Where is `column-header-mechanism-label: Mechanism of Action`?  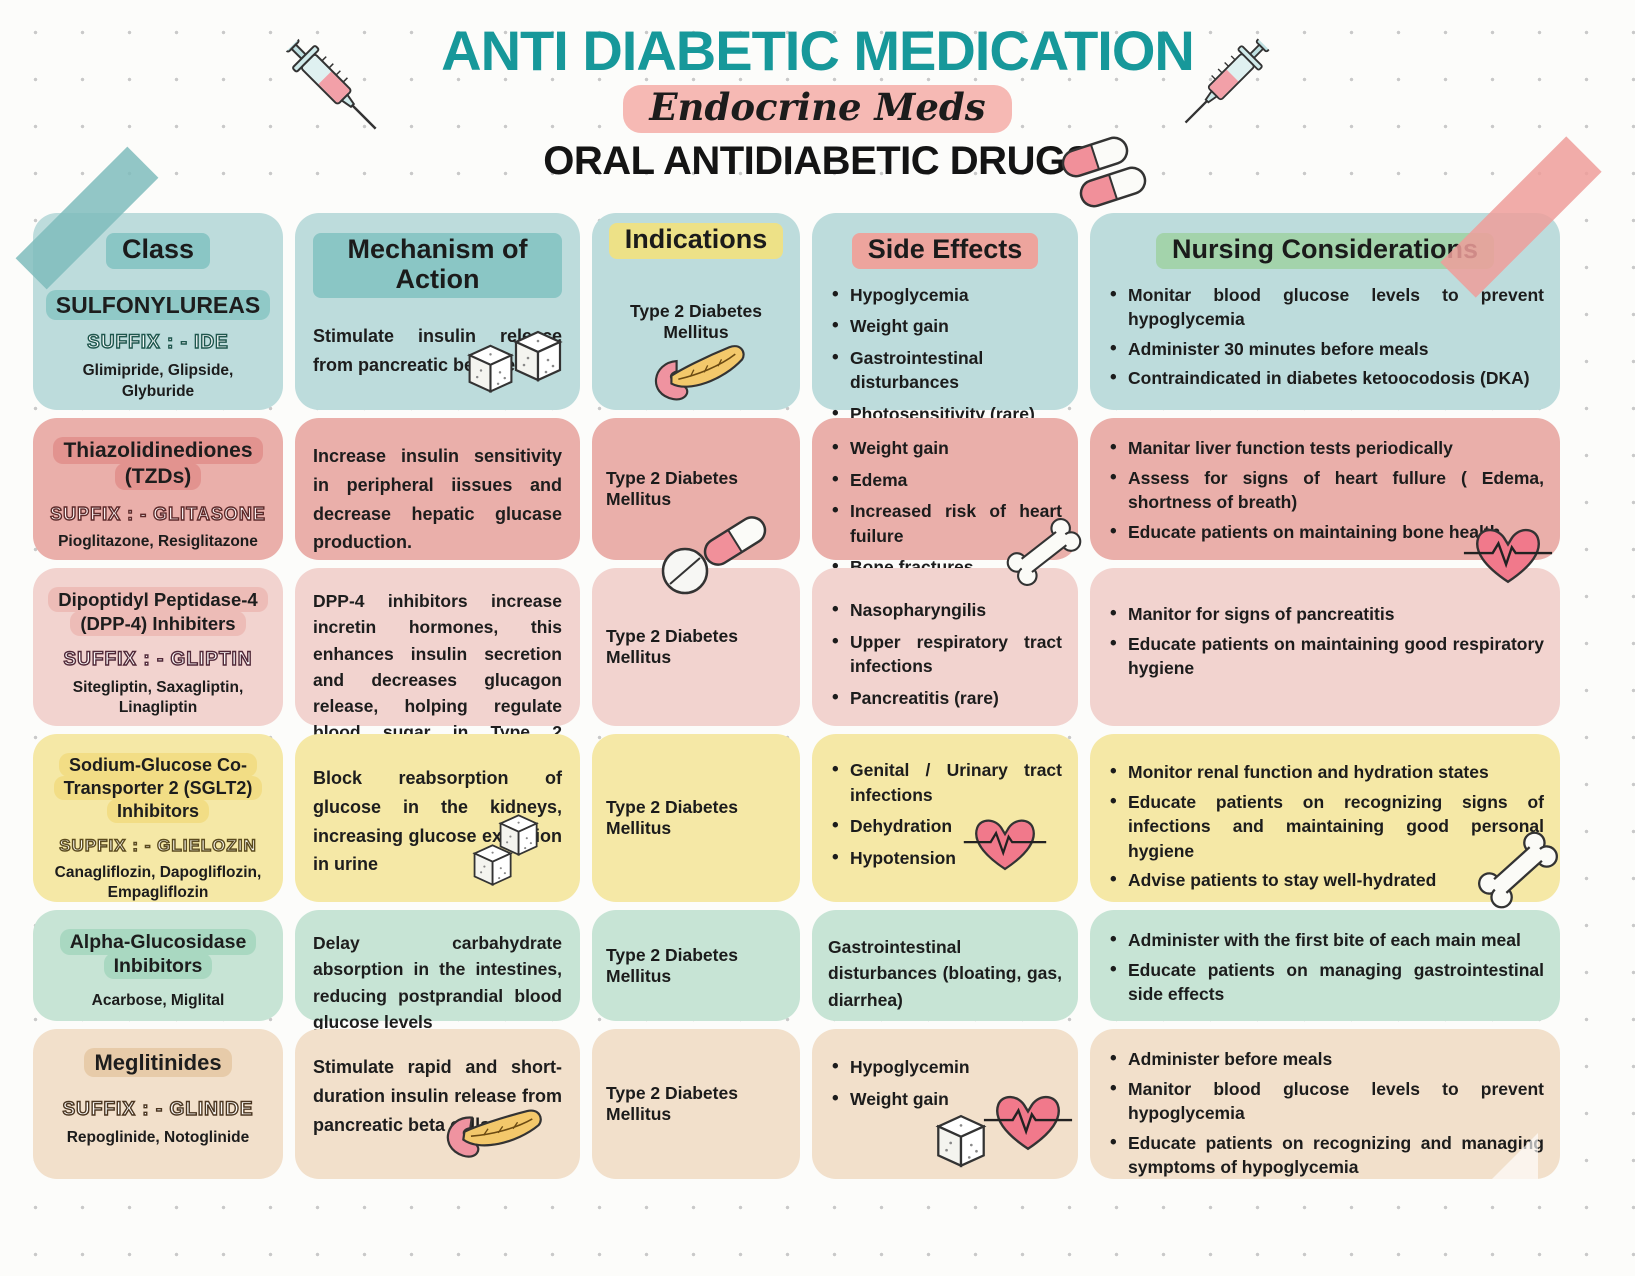 column-header-mechanism-label: Mechanism of Action is located at coordinates (437, 266).